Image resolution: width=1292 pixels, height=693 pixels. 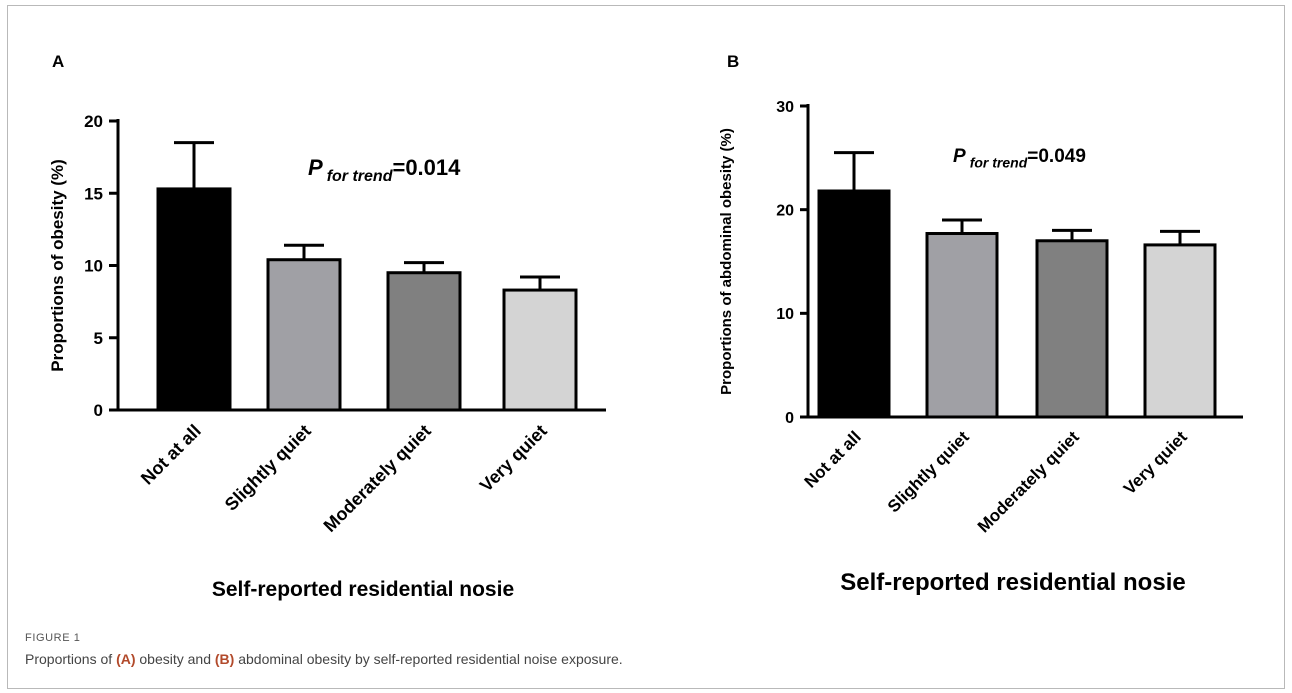 What do you see at coordinates (126, 659) in the screenshot?
I see `caption-ref-a: (A)` at bounding box center [126, 659].